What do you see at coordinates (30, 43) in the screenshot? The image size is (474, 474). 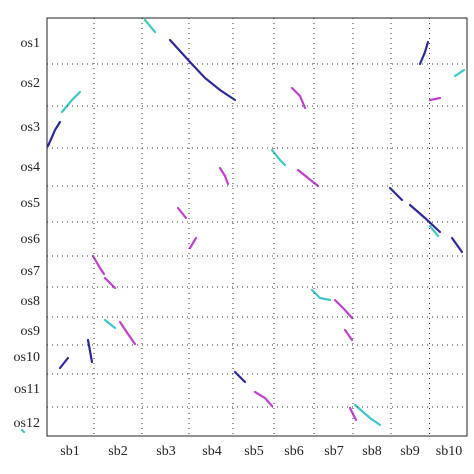 I see `y-tick-label: os1` at bounding box center [30, 43].